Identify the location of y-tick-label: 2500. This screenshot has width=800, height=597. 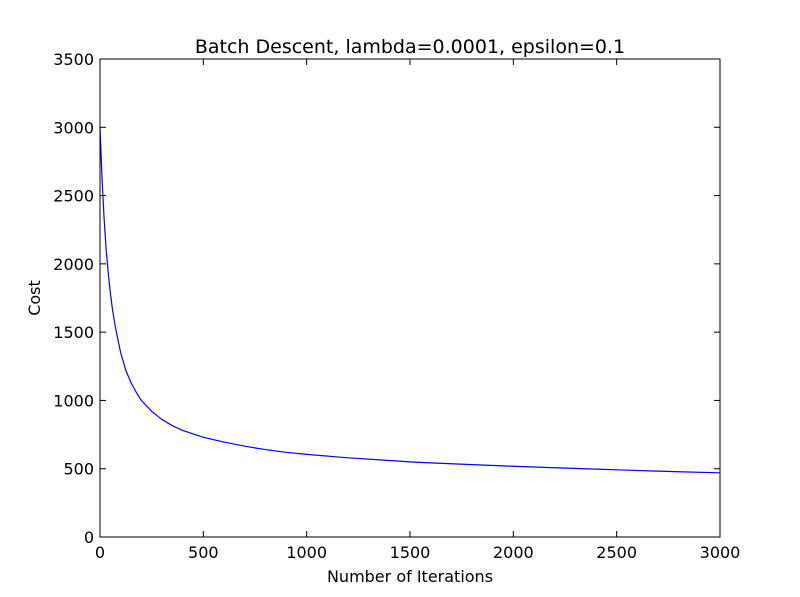
(73, 196).